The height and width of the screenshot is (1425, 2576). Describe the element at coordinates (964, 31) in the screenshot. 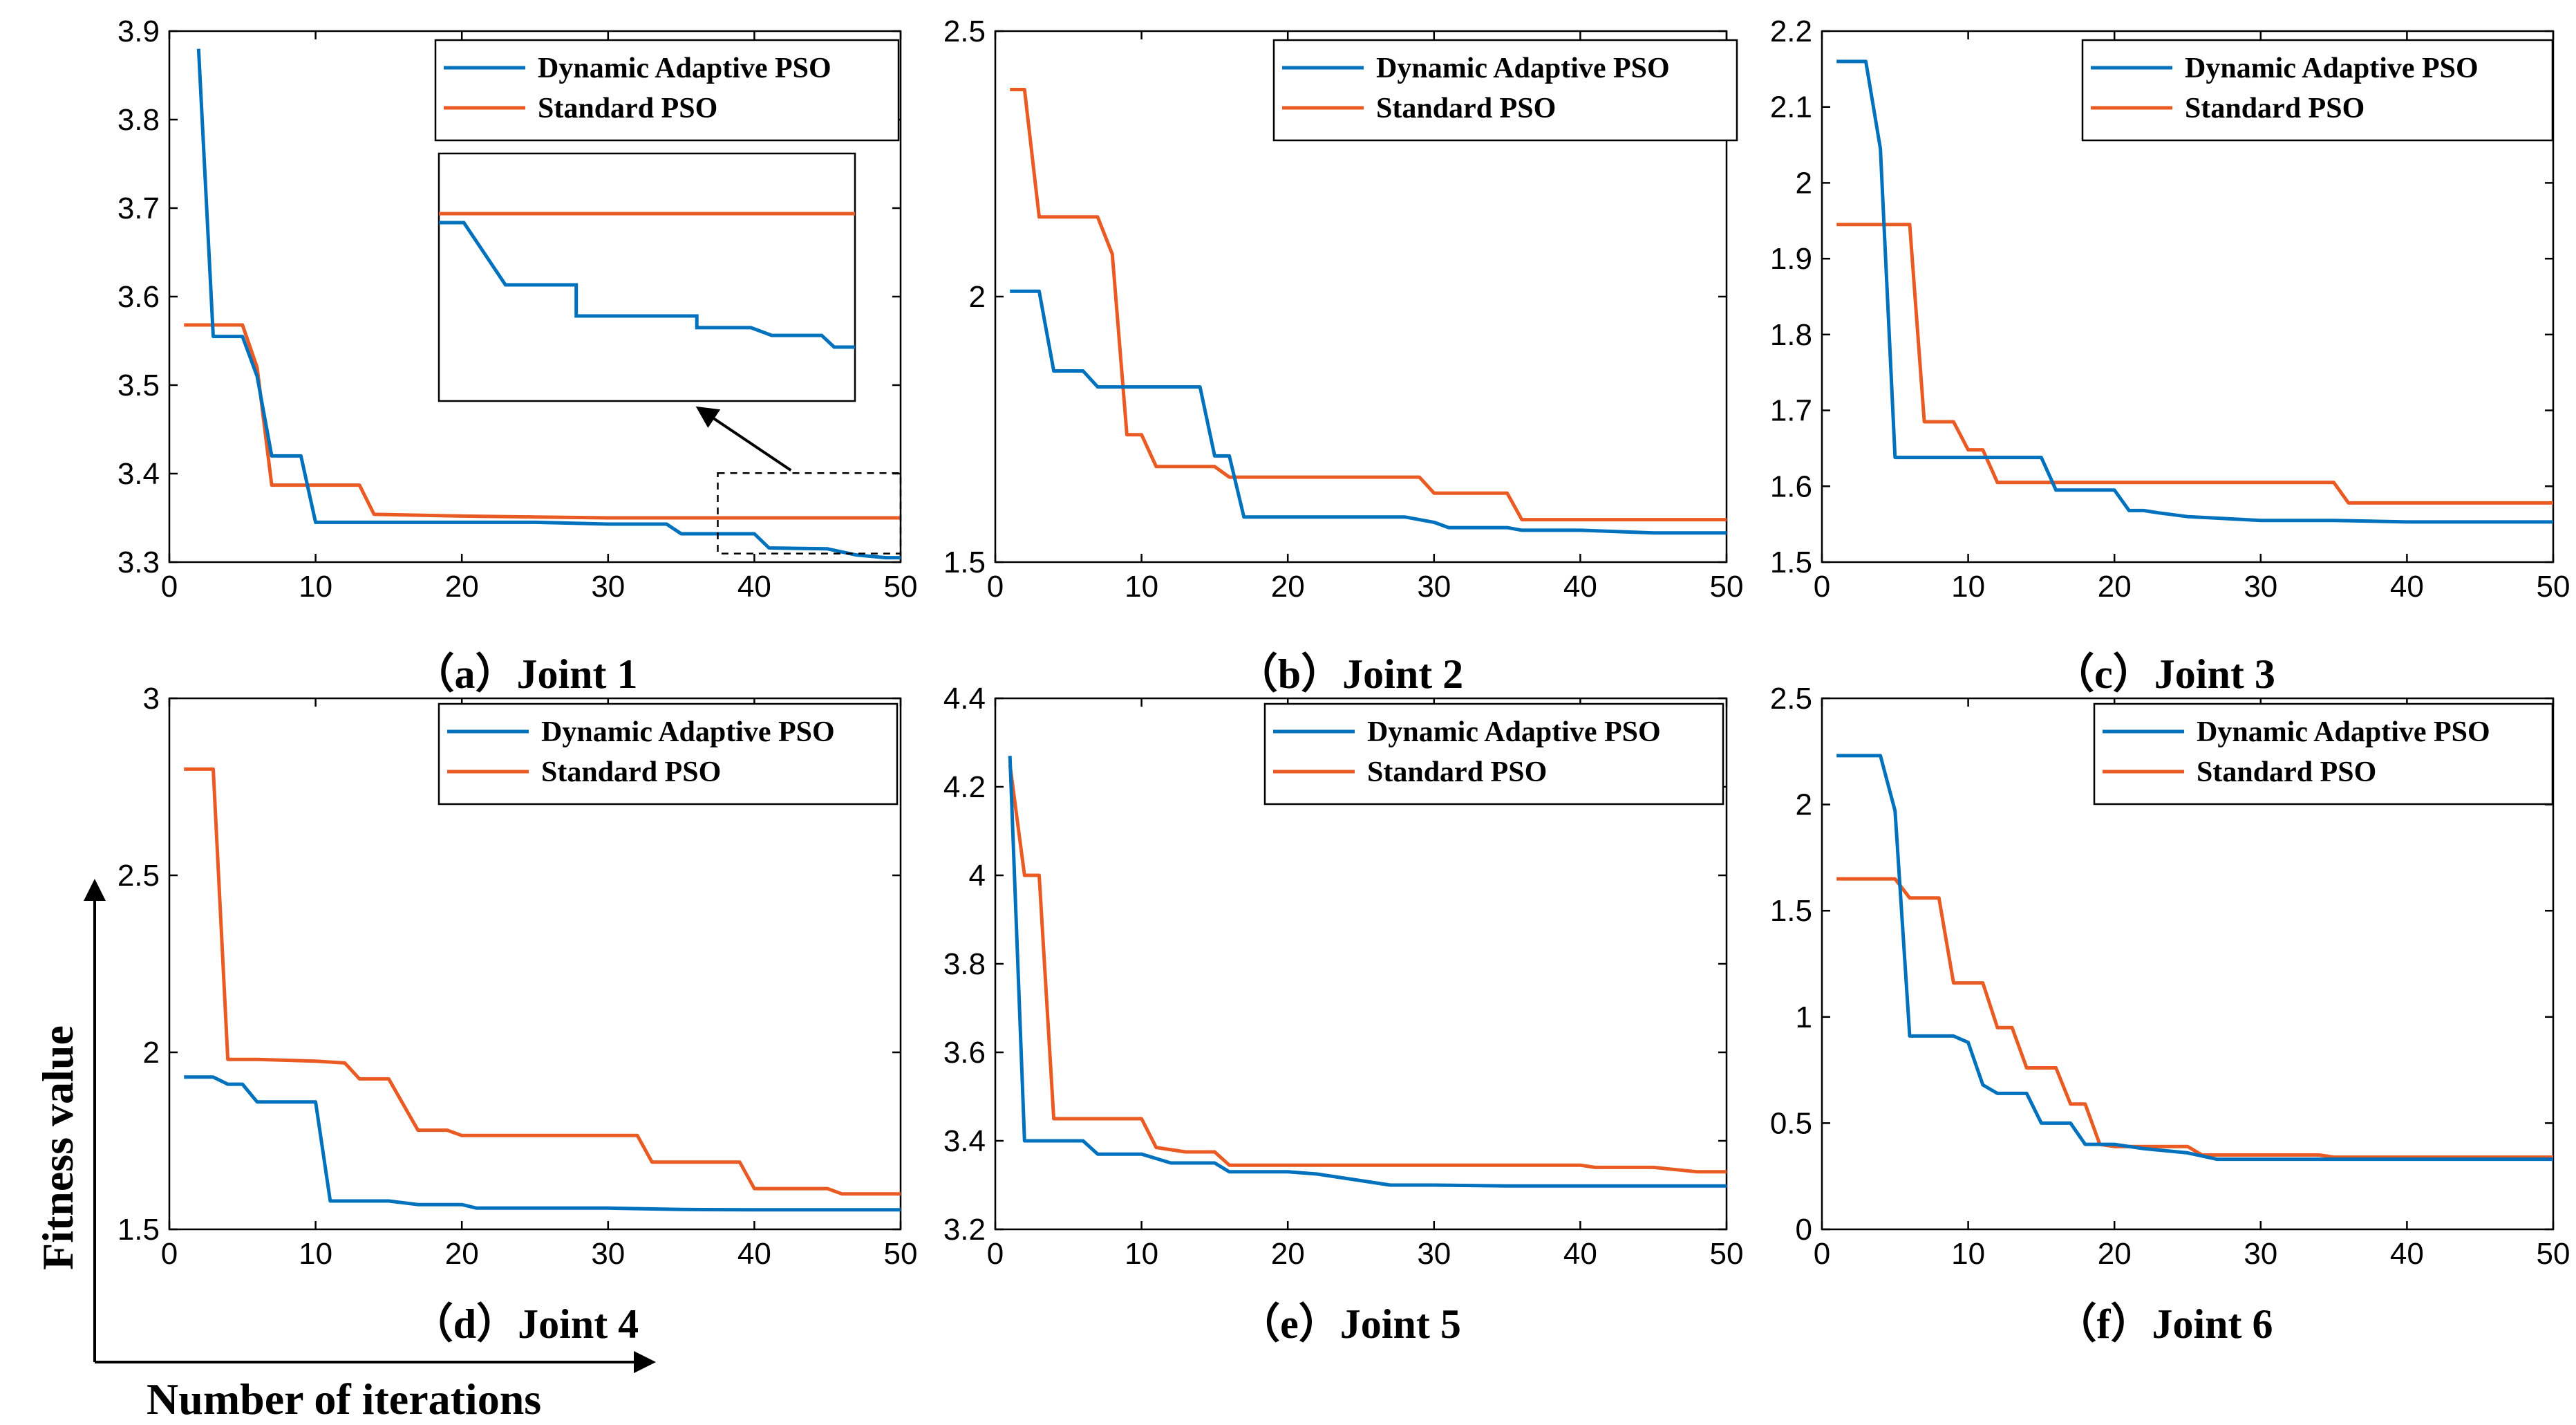

I see `y-tick-label: 2.5` at that location.